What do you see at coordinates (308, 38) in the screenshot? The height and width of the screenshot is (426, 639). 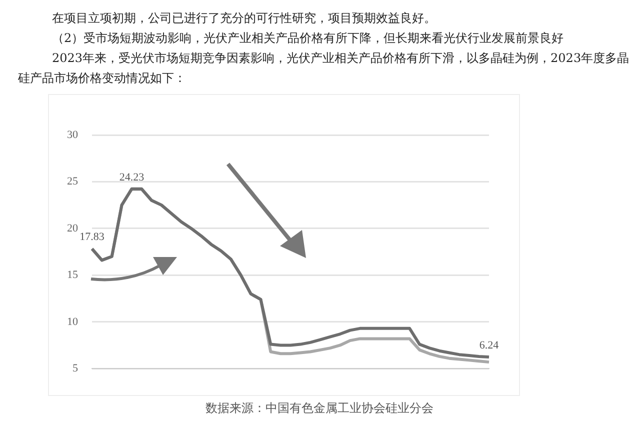 I see `text: （2）受市场短期波动影响，光伏产业相关产品价格有所下降，但长期来看光伏行业发展前景良好` at bounding box center [308, 38].